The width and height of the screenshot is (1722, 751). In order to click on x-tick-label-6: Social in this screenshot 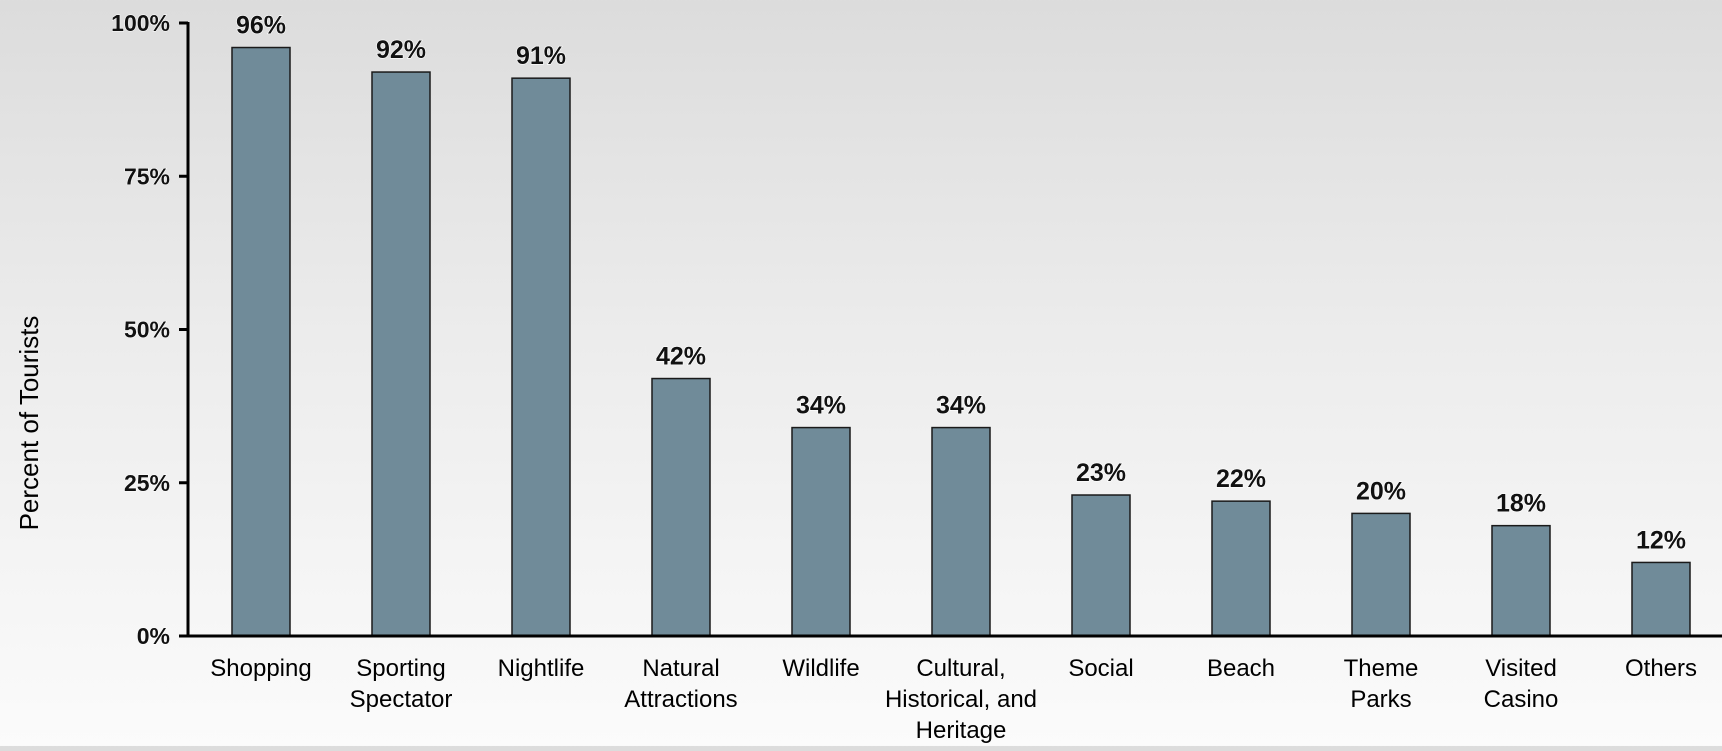, I will do `click(1100, 668)`.